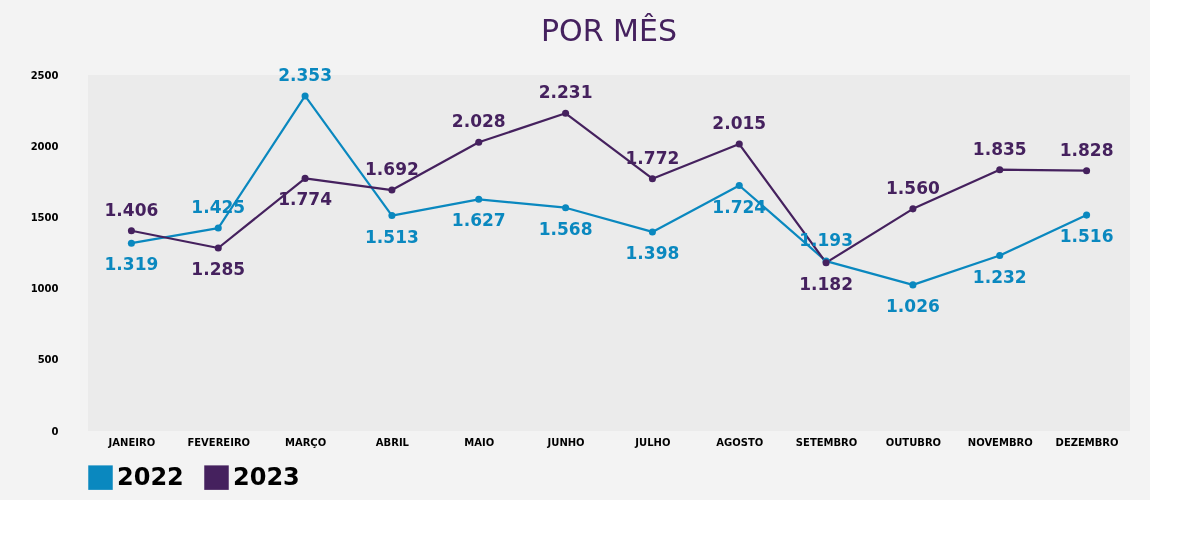  What do you see at coordinates (392, 236) in the screenshot?
I see `data-label: 1.513` at bounding box center [392, 236].